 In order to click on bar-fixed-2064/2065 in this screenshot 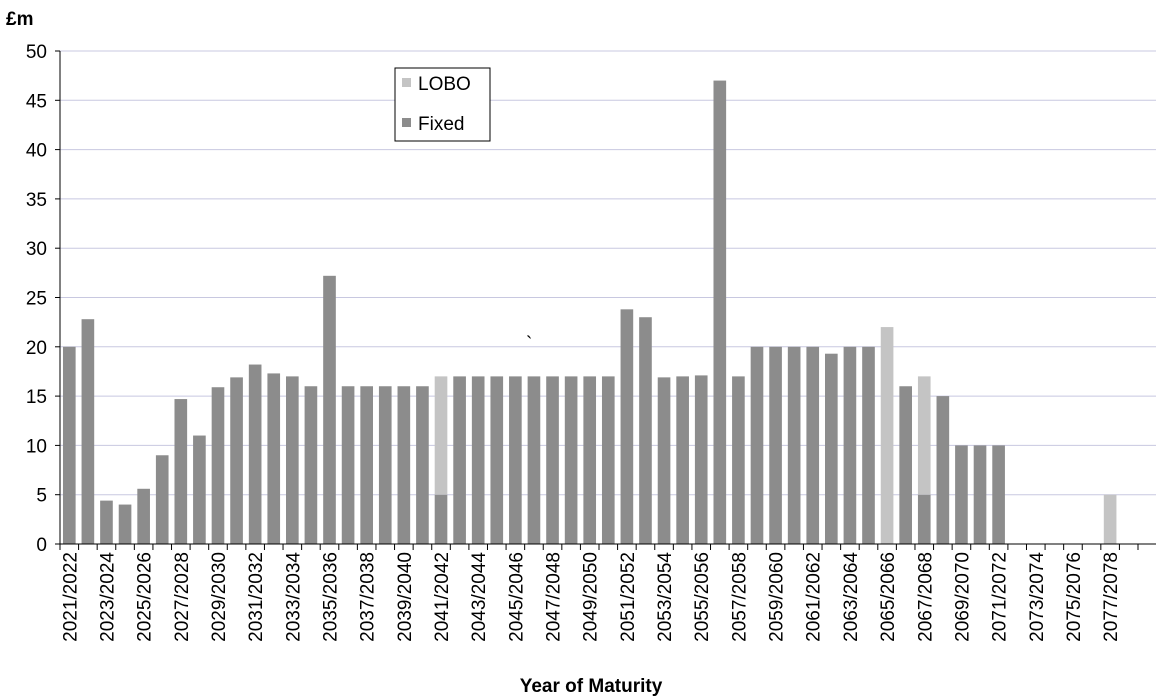, I will do `click(868, 445)`.